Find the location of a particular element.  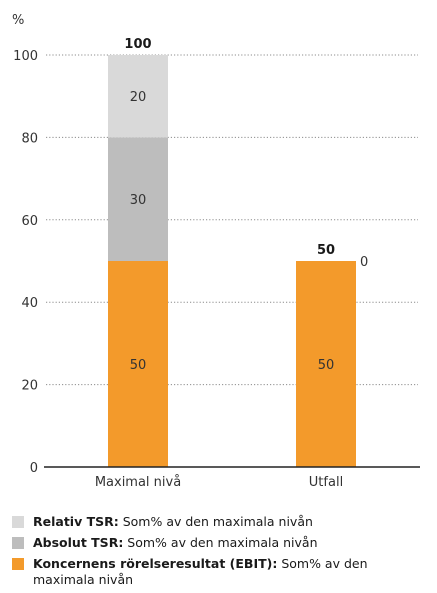

bar-utfall-koncernens-rorelseresultat-ebit is located at coordinates (326, 364).